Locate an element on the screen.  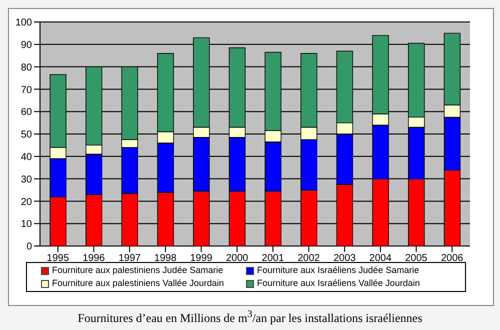
legend-label: Fourniture aux palestiniens Judée Samarie is located at coordinates (137, 270).